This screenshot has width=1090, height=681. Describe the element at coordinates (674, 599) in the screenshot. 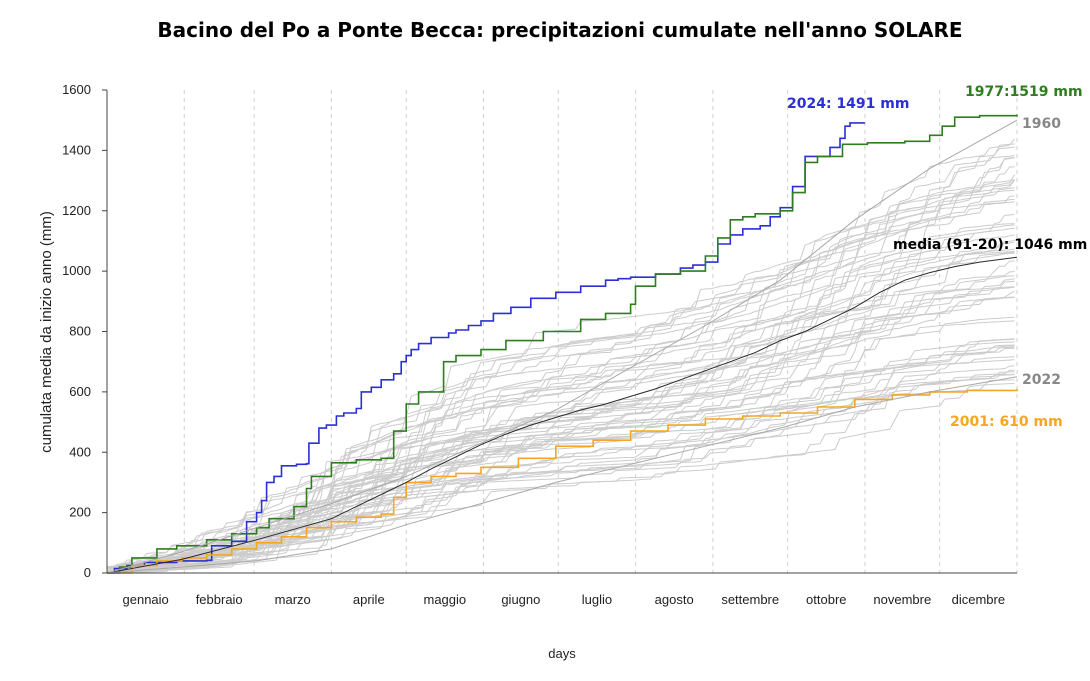

I see `x-tick-label: agosto` at that location.